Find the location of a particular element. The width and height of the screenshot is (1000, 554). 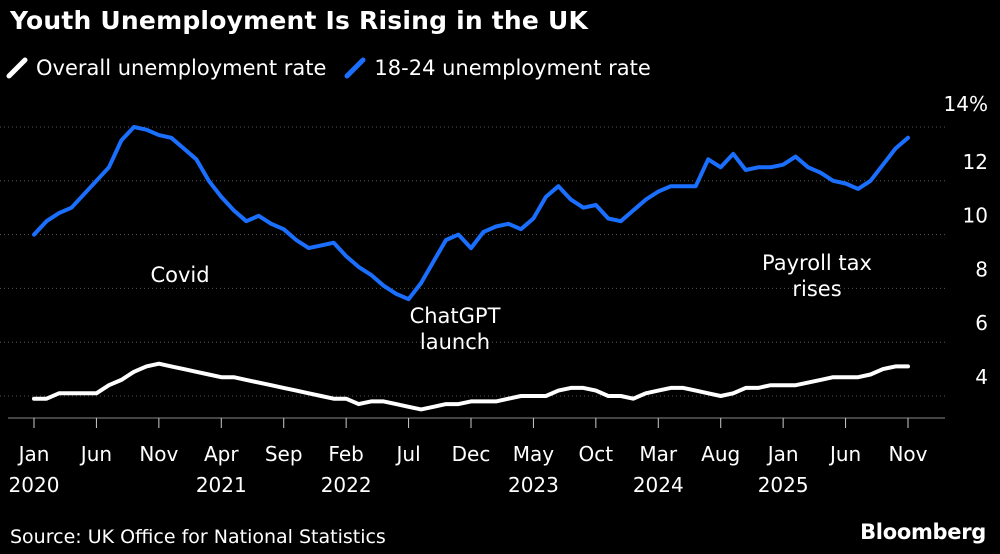

x-tick-label: Oct is located at coordinates (596, 454).